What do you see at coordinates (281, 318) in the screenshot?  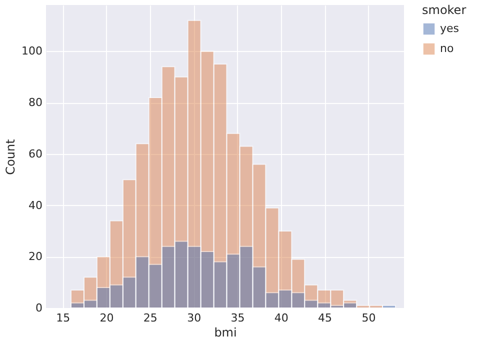 I see `x-tick-label: 40` at bounding box center [281, 318].